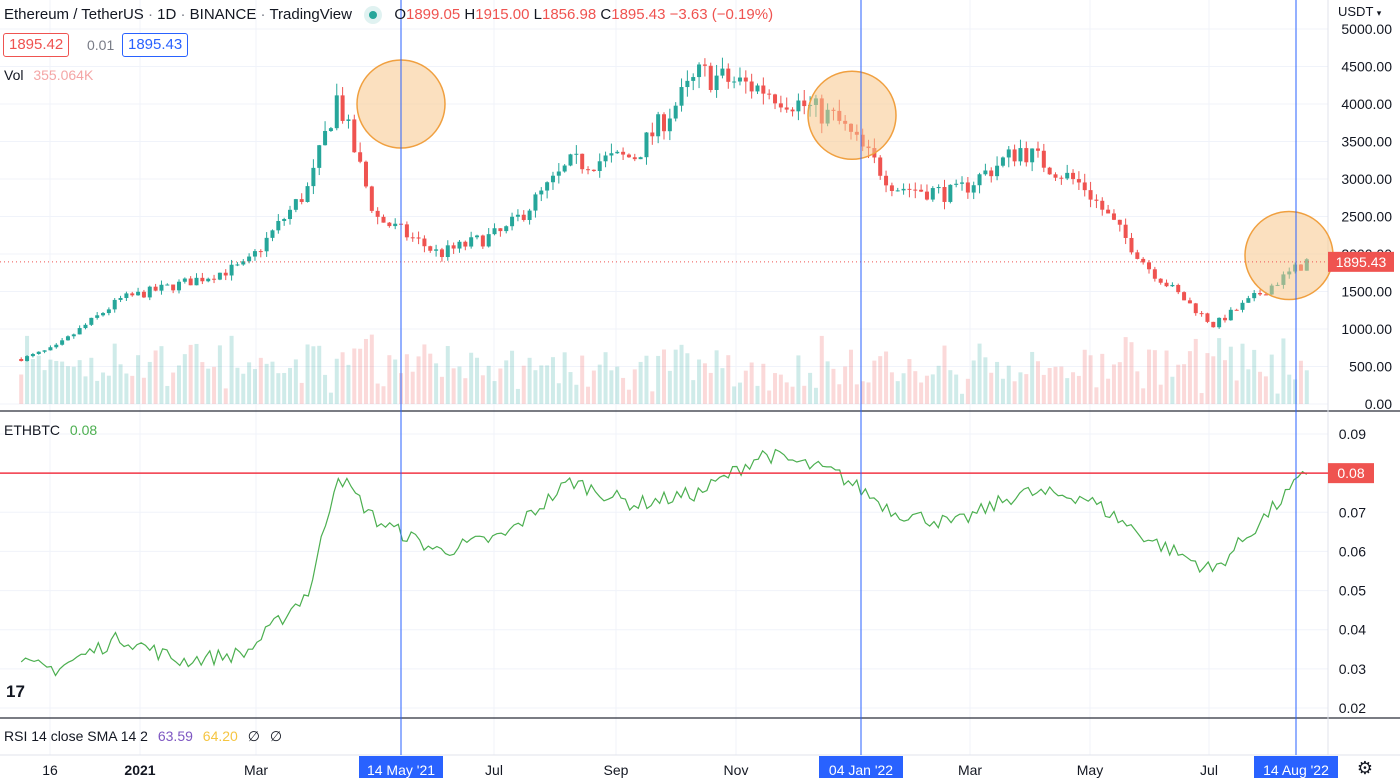  Describe the element at coordinates (15, 691) in the screenshot. I see `tradingview-logo-icon: 17` at that location.